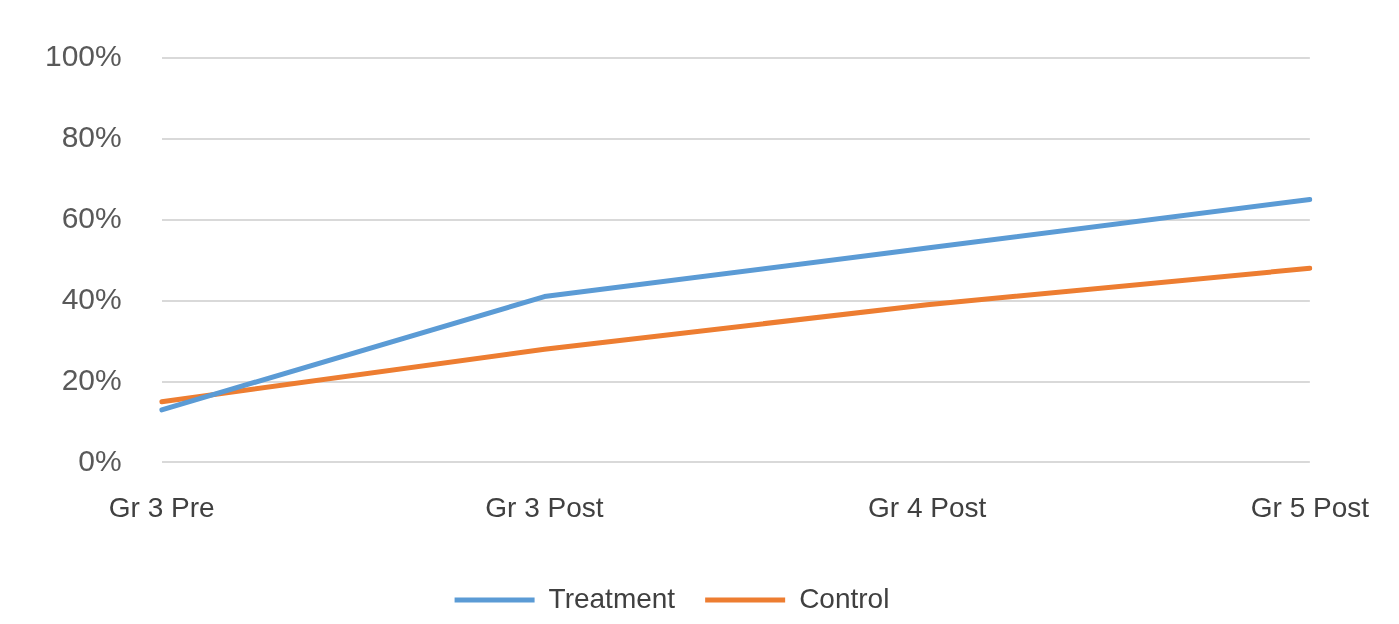  I want to click on y-tick-label: 40%, so click(91, 298).